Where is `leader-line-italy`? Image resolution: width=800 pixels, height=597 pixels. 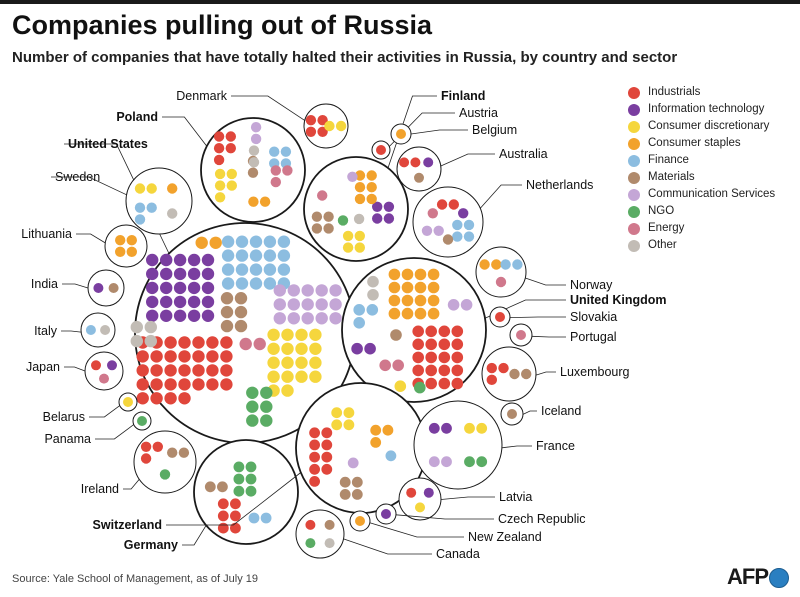 leader-line-italy is located at coordinates (71, 331).